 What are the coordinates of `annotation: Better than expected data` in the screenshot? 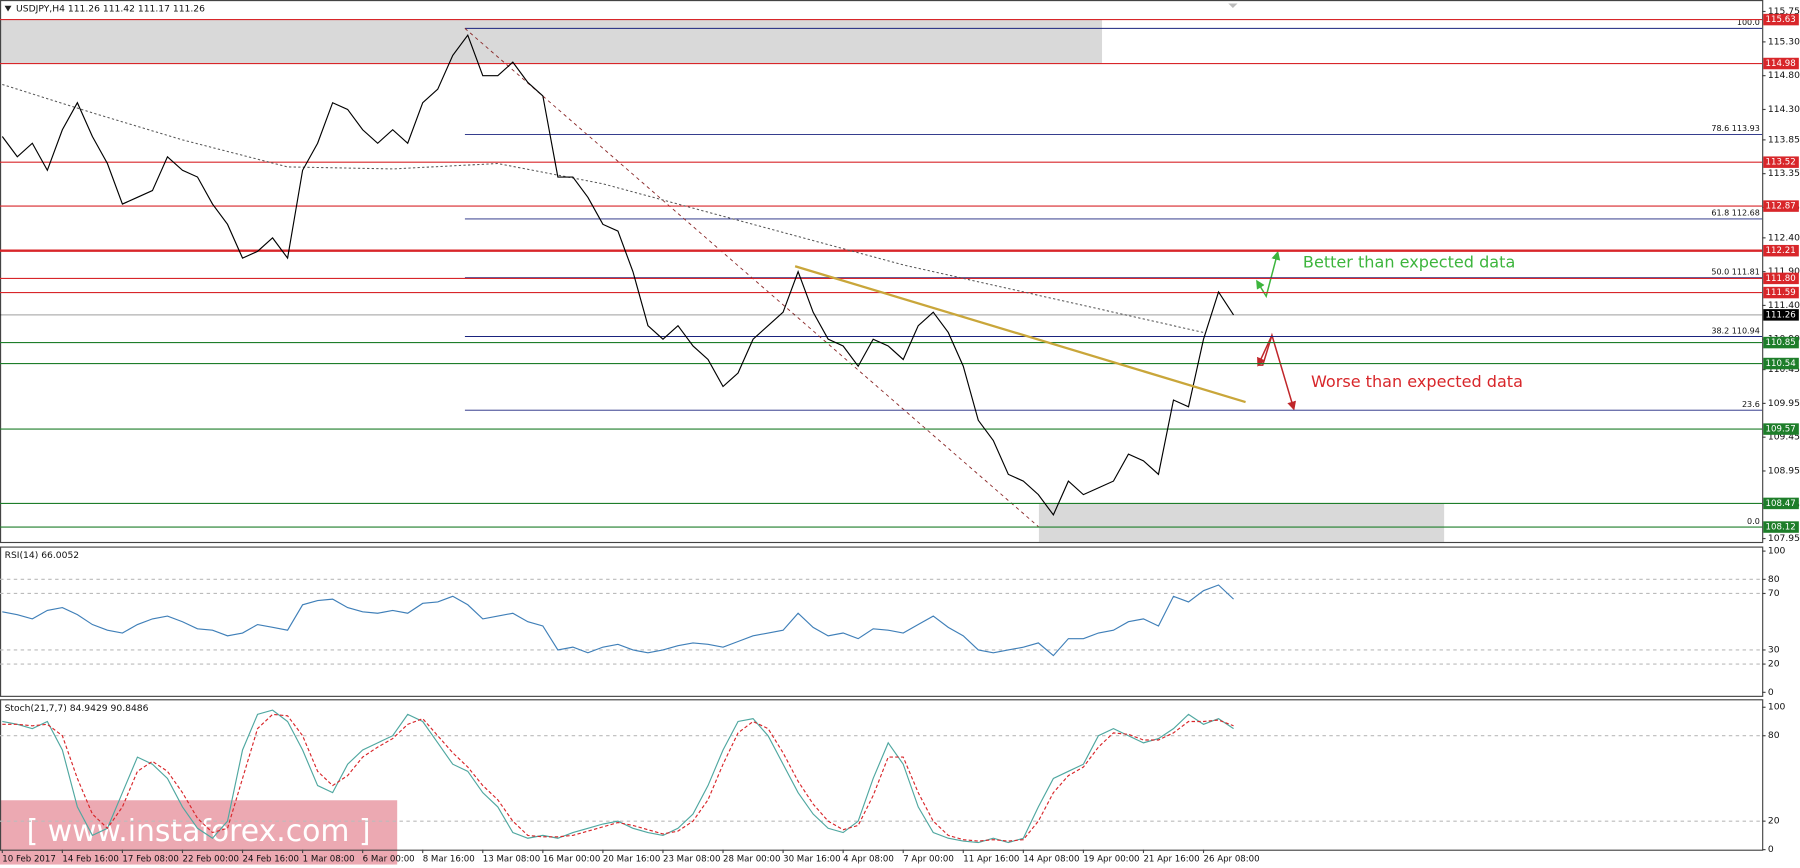 It's located at (1409, 261).